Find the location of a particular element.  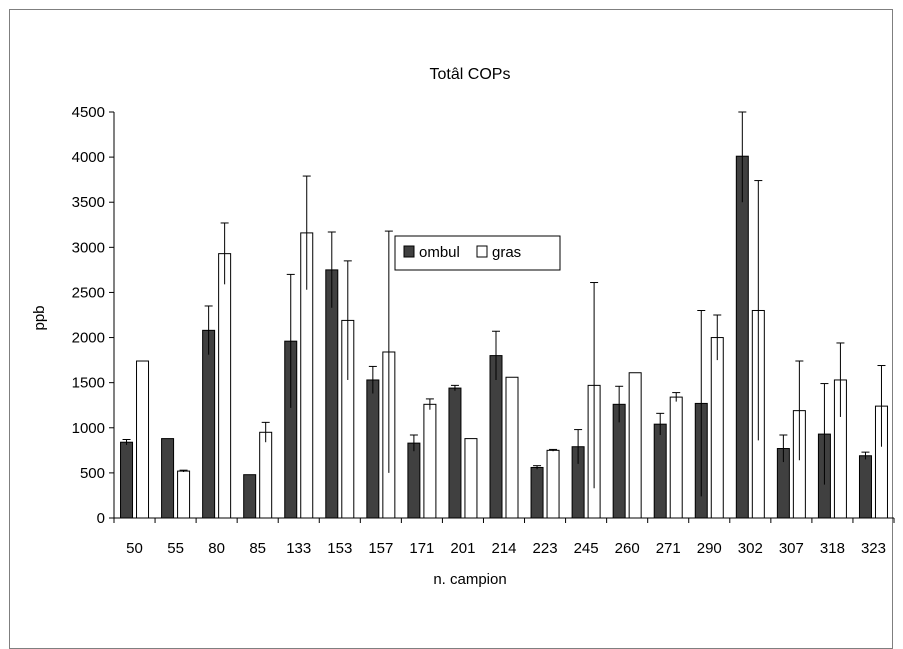

x-tick-label: 271 is located at coordinates (668, 548).